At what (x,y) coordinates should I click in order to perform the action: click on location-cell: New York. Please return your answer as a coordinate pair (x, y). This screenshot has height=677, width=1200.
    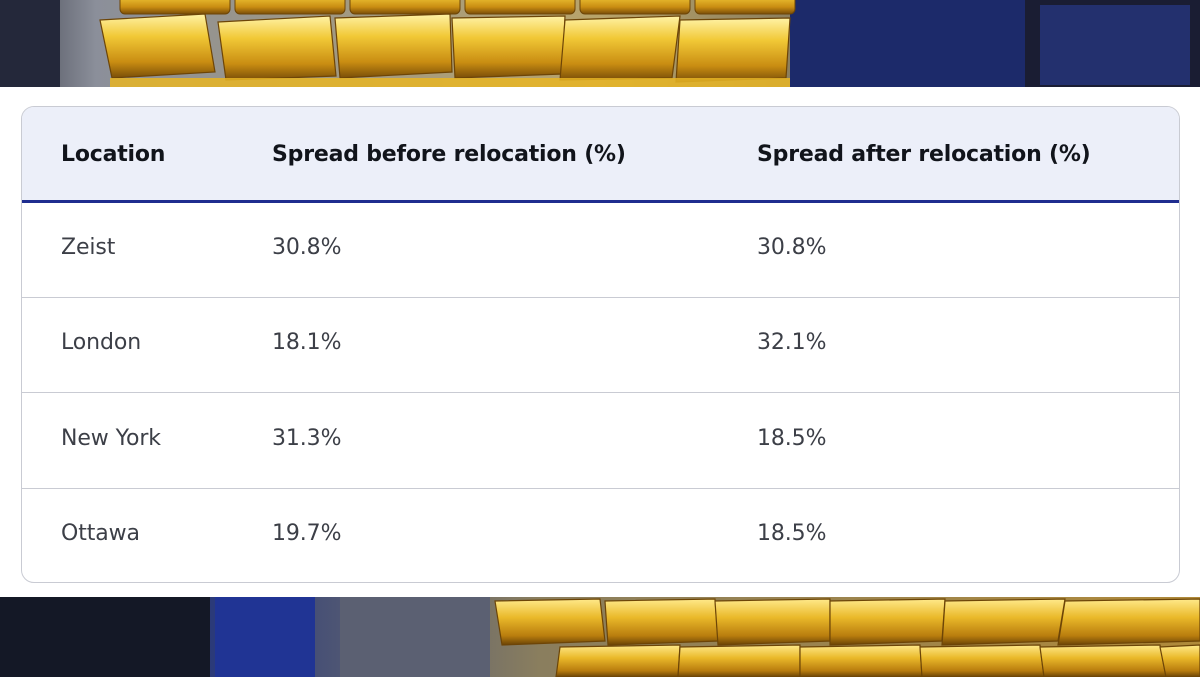
    Looking at the image, I should click on (111, 438).